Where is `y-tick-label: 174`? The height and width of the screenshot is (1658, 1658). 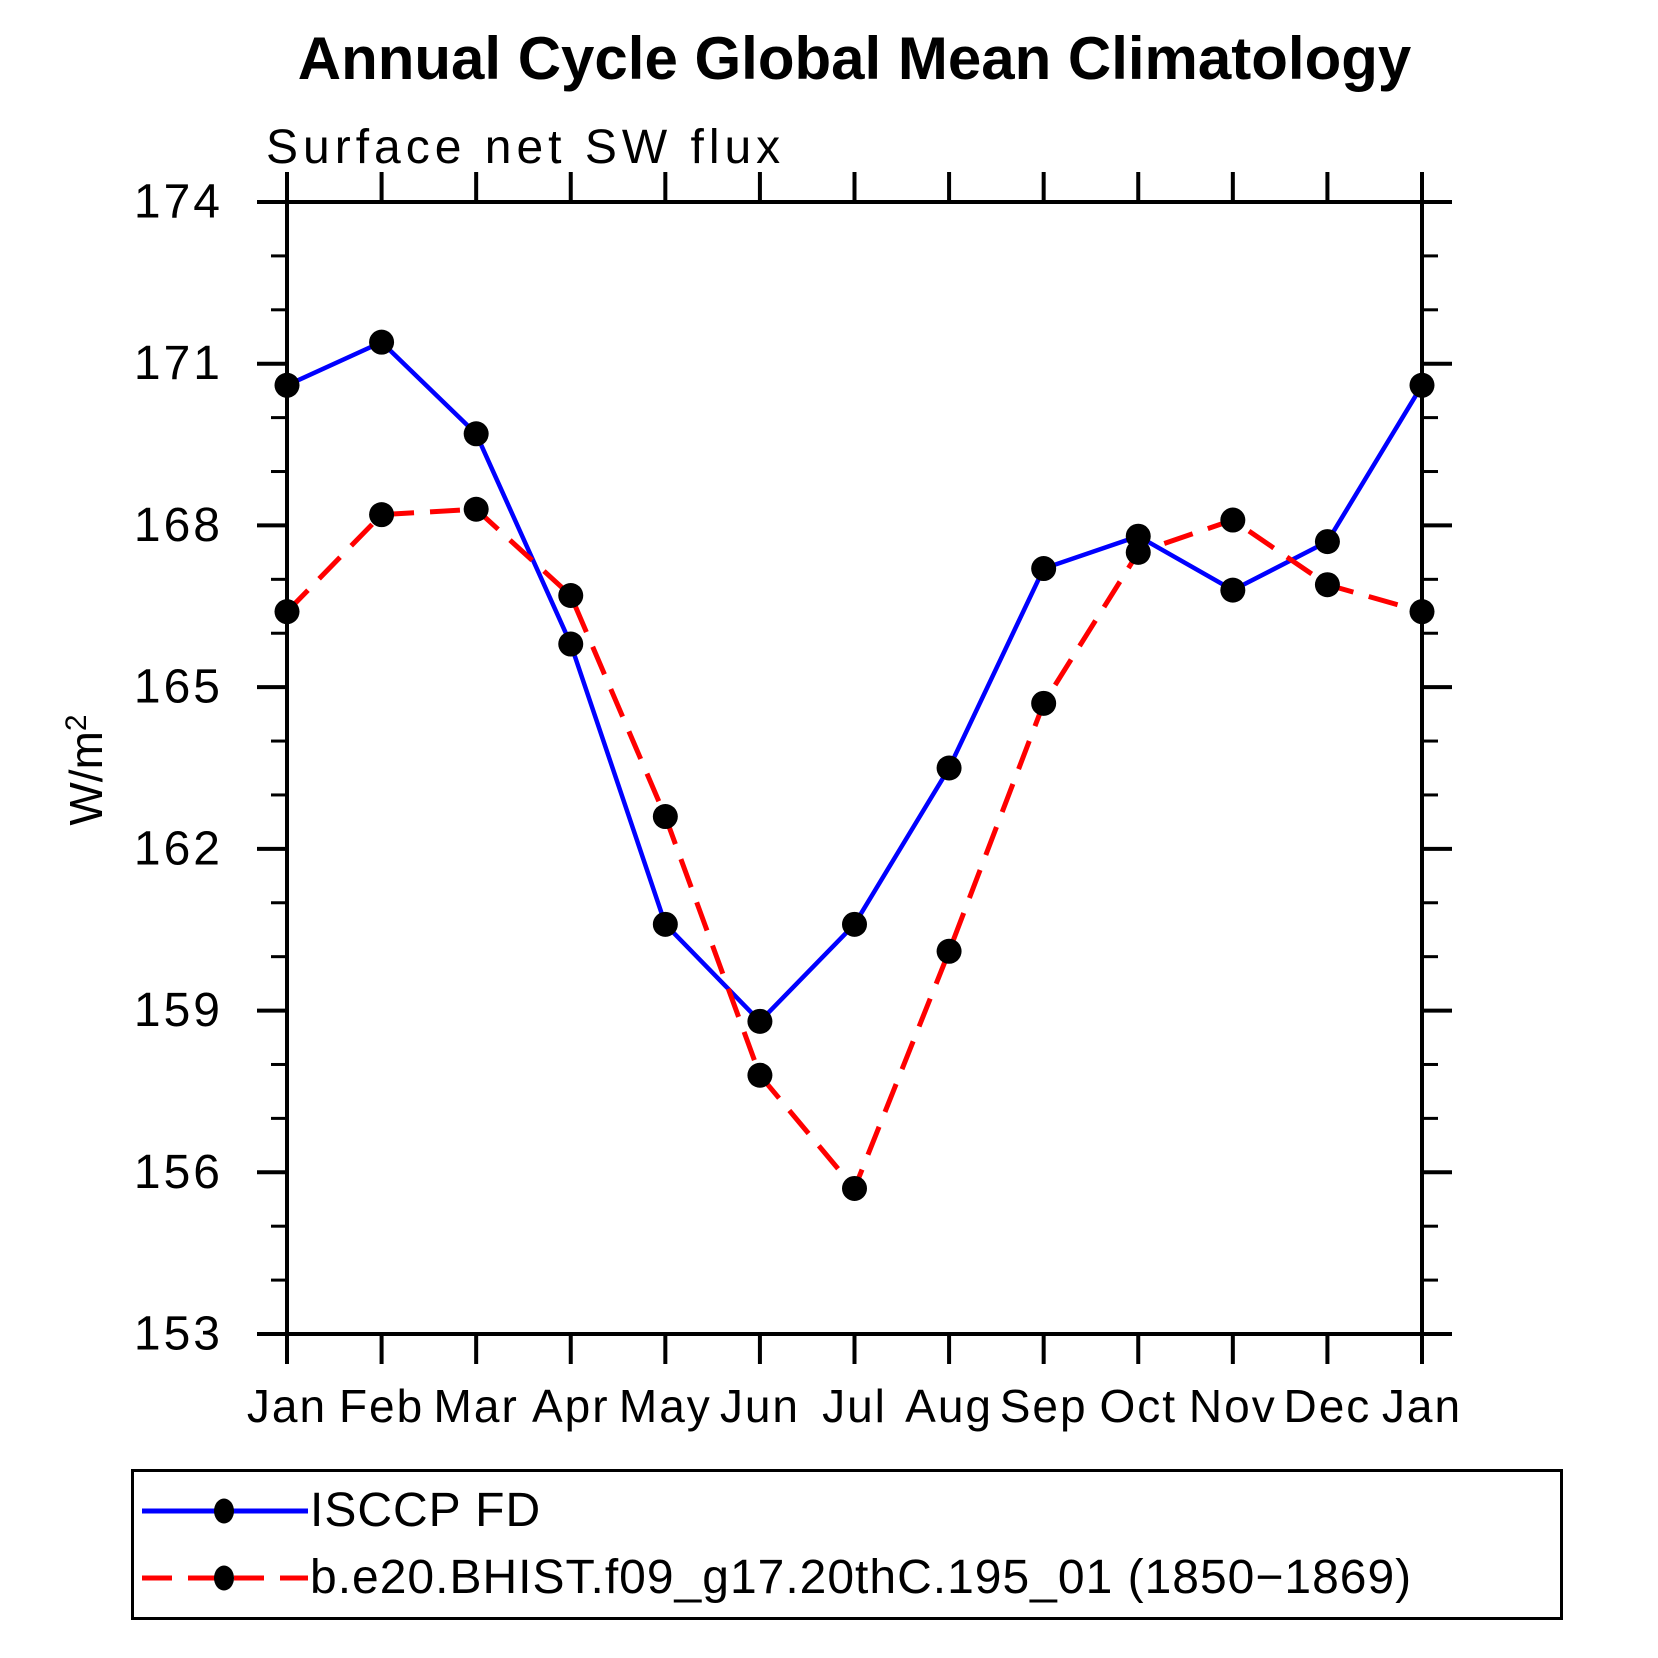
y-tick-label: 174 is located at coordinates (178, 202).